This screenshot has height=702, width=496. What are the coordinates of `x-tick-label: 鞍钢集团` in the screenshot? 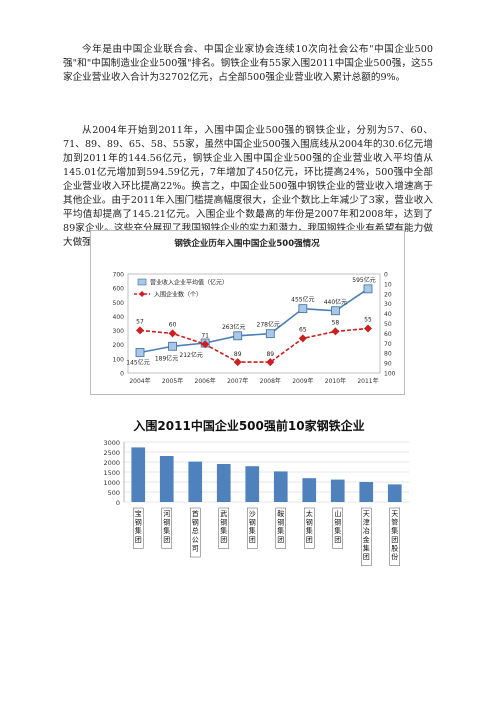 It's located at (280, 526).